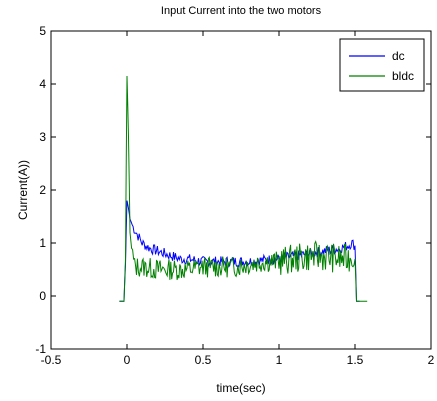 This screenshot has height=401, width=437. Describe the element at coordinates (279, 360) in the screenshot. I see `x-tick-label: 1` at that location.